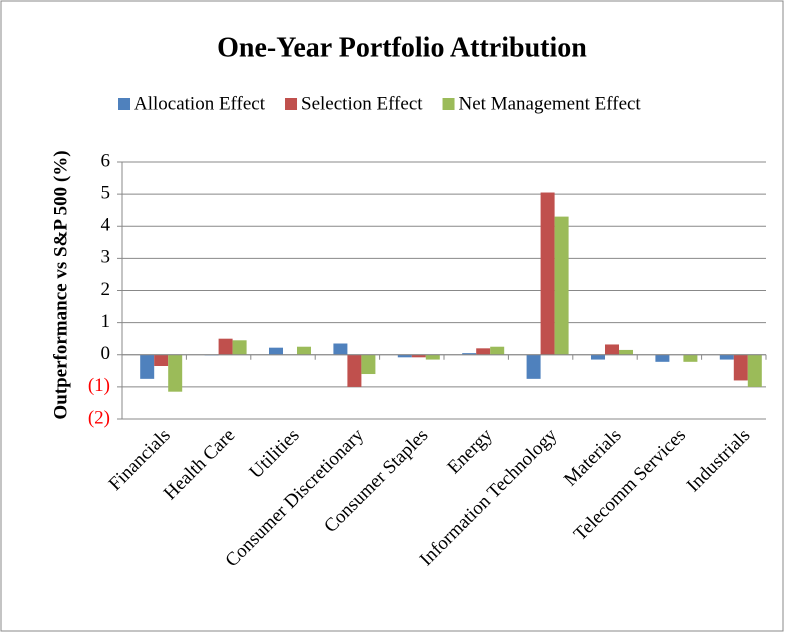 This screenshot has height=632, width=785. What do you see at coordinates (106, 192) in the screenshot?
I see `y-tick-label: 5` at bounding box center [106, 192].